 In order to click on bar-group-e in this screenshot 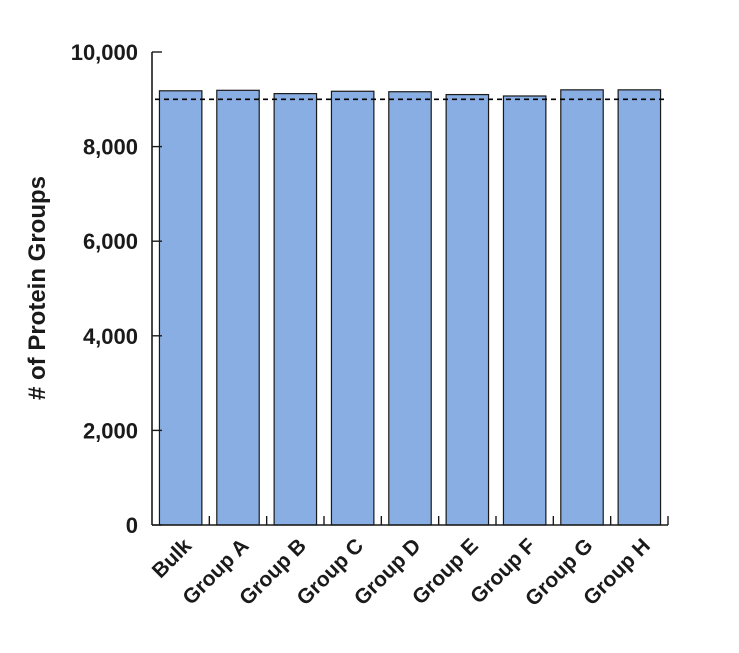, I will do `click(467, 309)`.